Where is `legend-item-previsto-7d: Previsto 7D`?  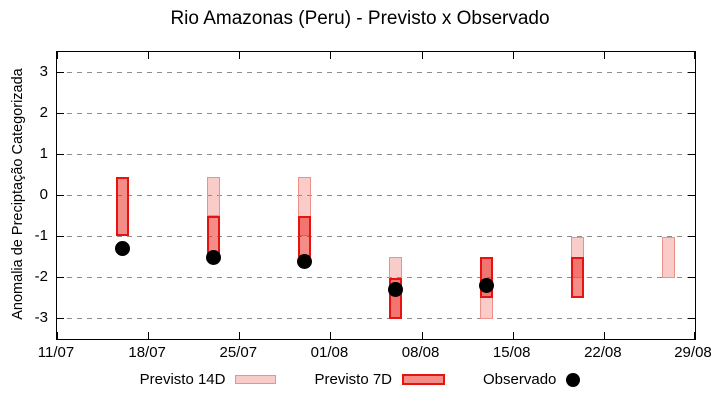 legend-item-previsto-7d: Previsto 7D is located at coordinates (380, 379).